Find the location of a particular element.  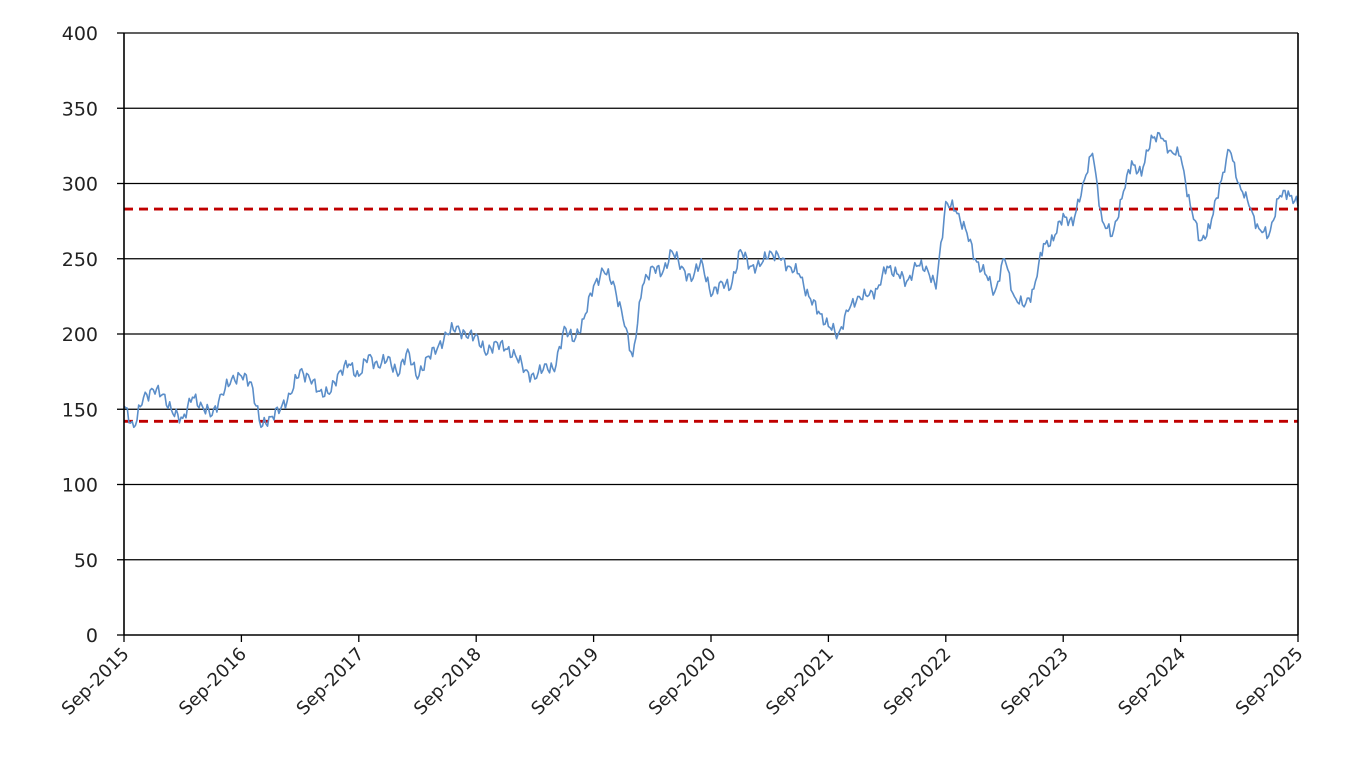

x-tick-label: Sep-2019 is located at coordinates (565, 682).